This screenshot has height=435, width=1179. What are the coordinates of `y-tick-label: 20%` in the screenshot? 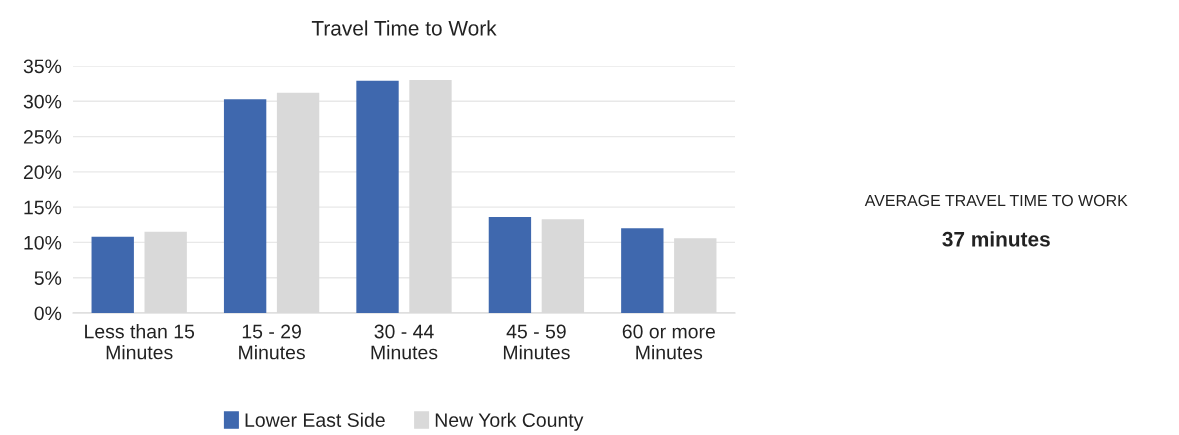 It's located at (42, 172).